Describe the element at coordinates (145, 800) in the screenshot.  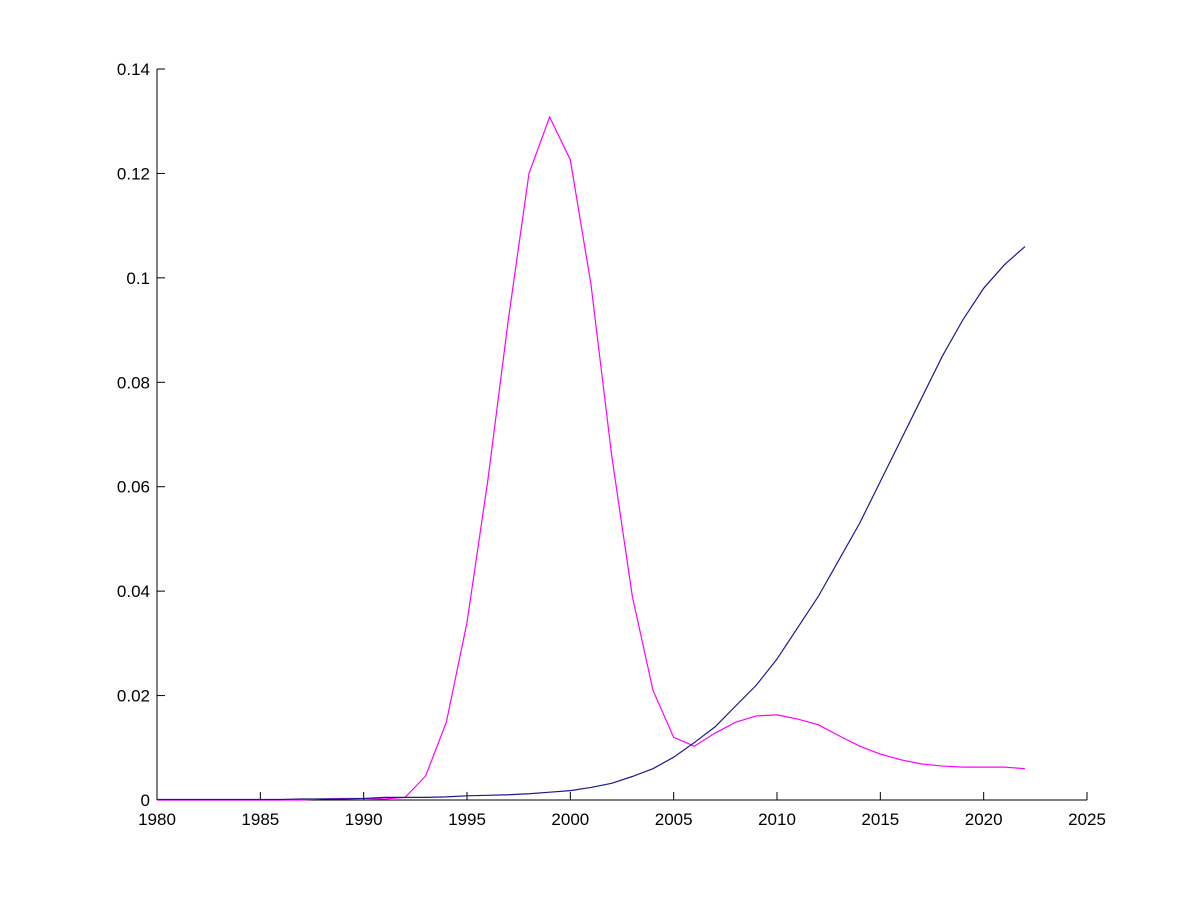
I see `y-tick-label: 0` at that location.